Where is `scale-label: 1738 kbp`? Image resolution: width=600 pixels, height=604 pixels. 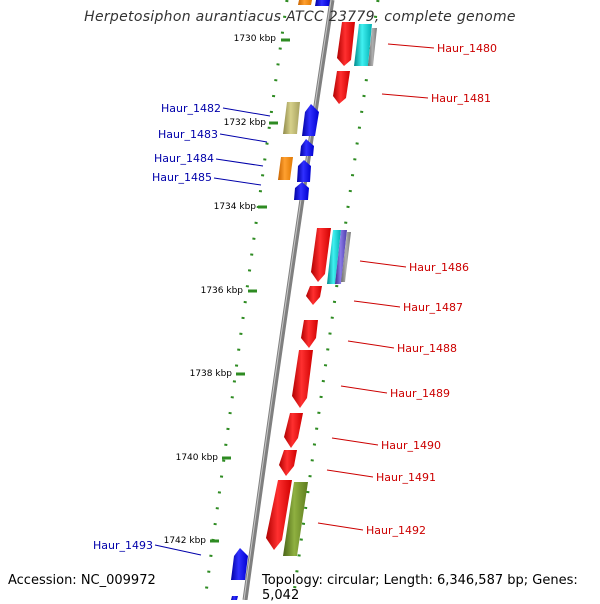 scale-label: 1738 kbp is located at coordinates (211, 374).